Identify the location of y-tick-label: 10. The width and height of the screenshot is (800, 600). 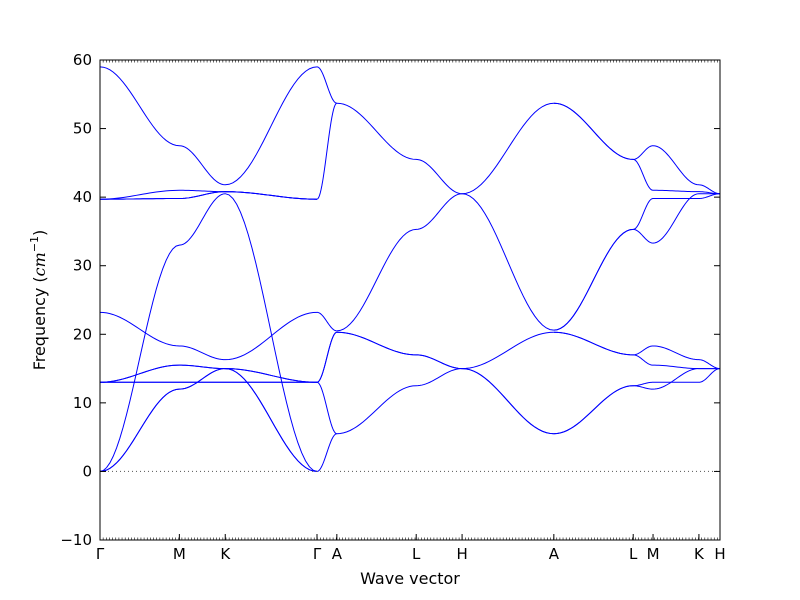
(82, 403).